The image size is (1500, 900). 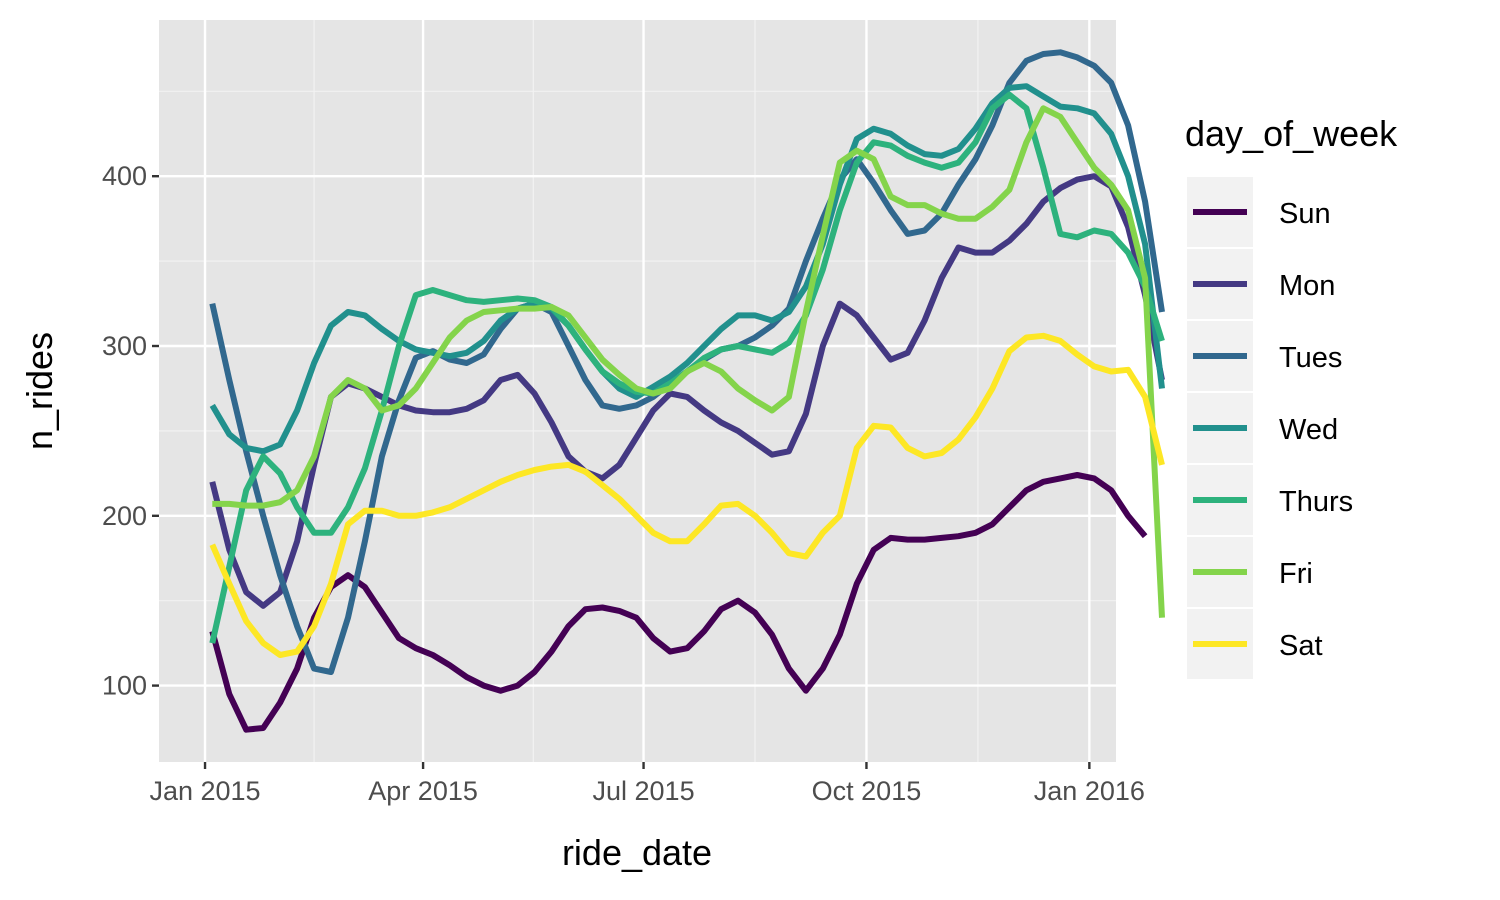 What do you see at coordinates (39, 391) in the screenshot?
I see `y-axis-title: n_rides` at bounding box center [39, 391].